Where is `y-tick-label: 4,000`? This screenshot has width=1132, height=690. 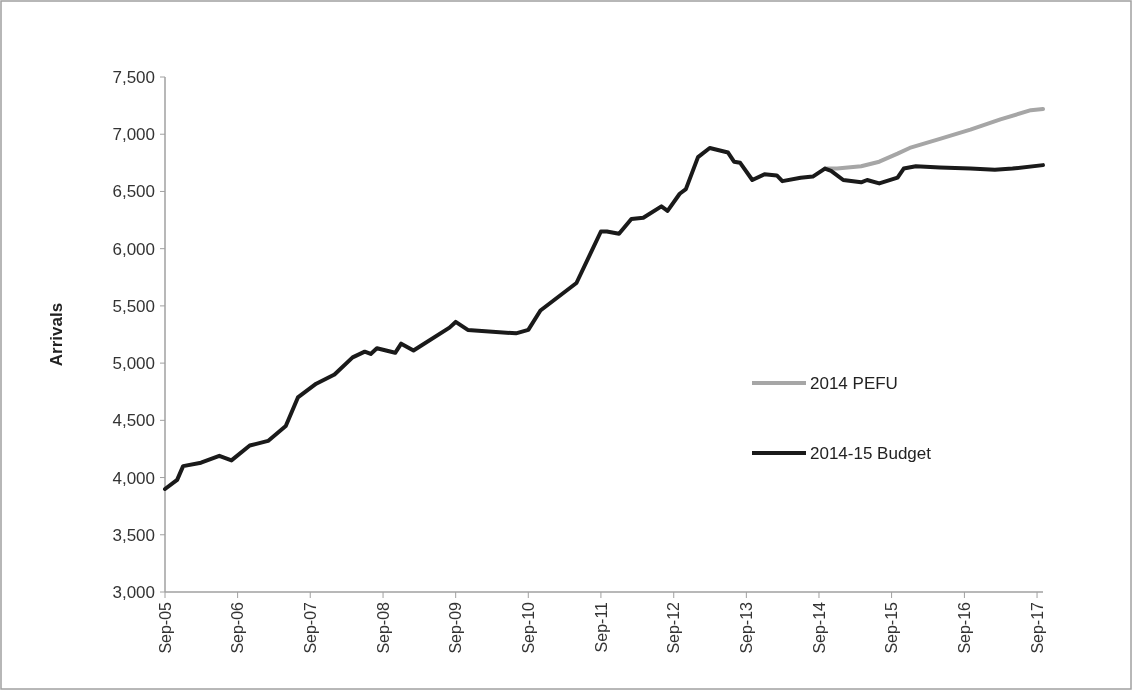
y-tick-label: 4,000 is located at coordinates (133, 478).